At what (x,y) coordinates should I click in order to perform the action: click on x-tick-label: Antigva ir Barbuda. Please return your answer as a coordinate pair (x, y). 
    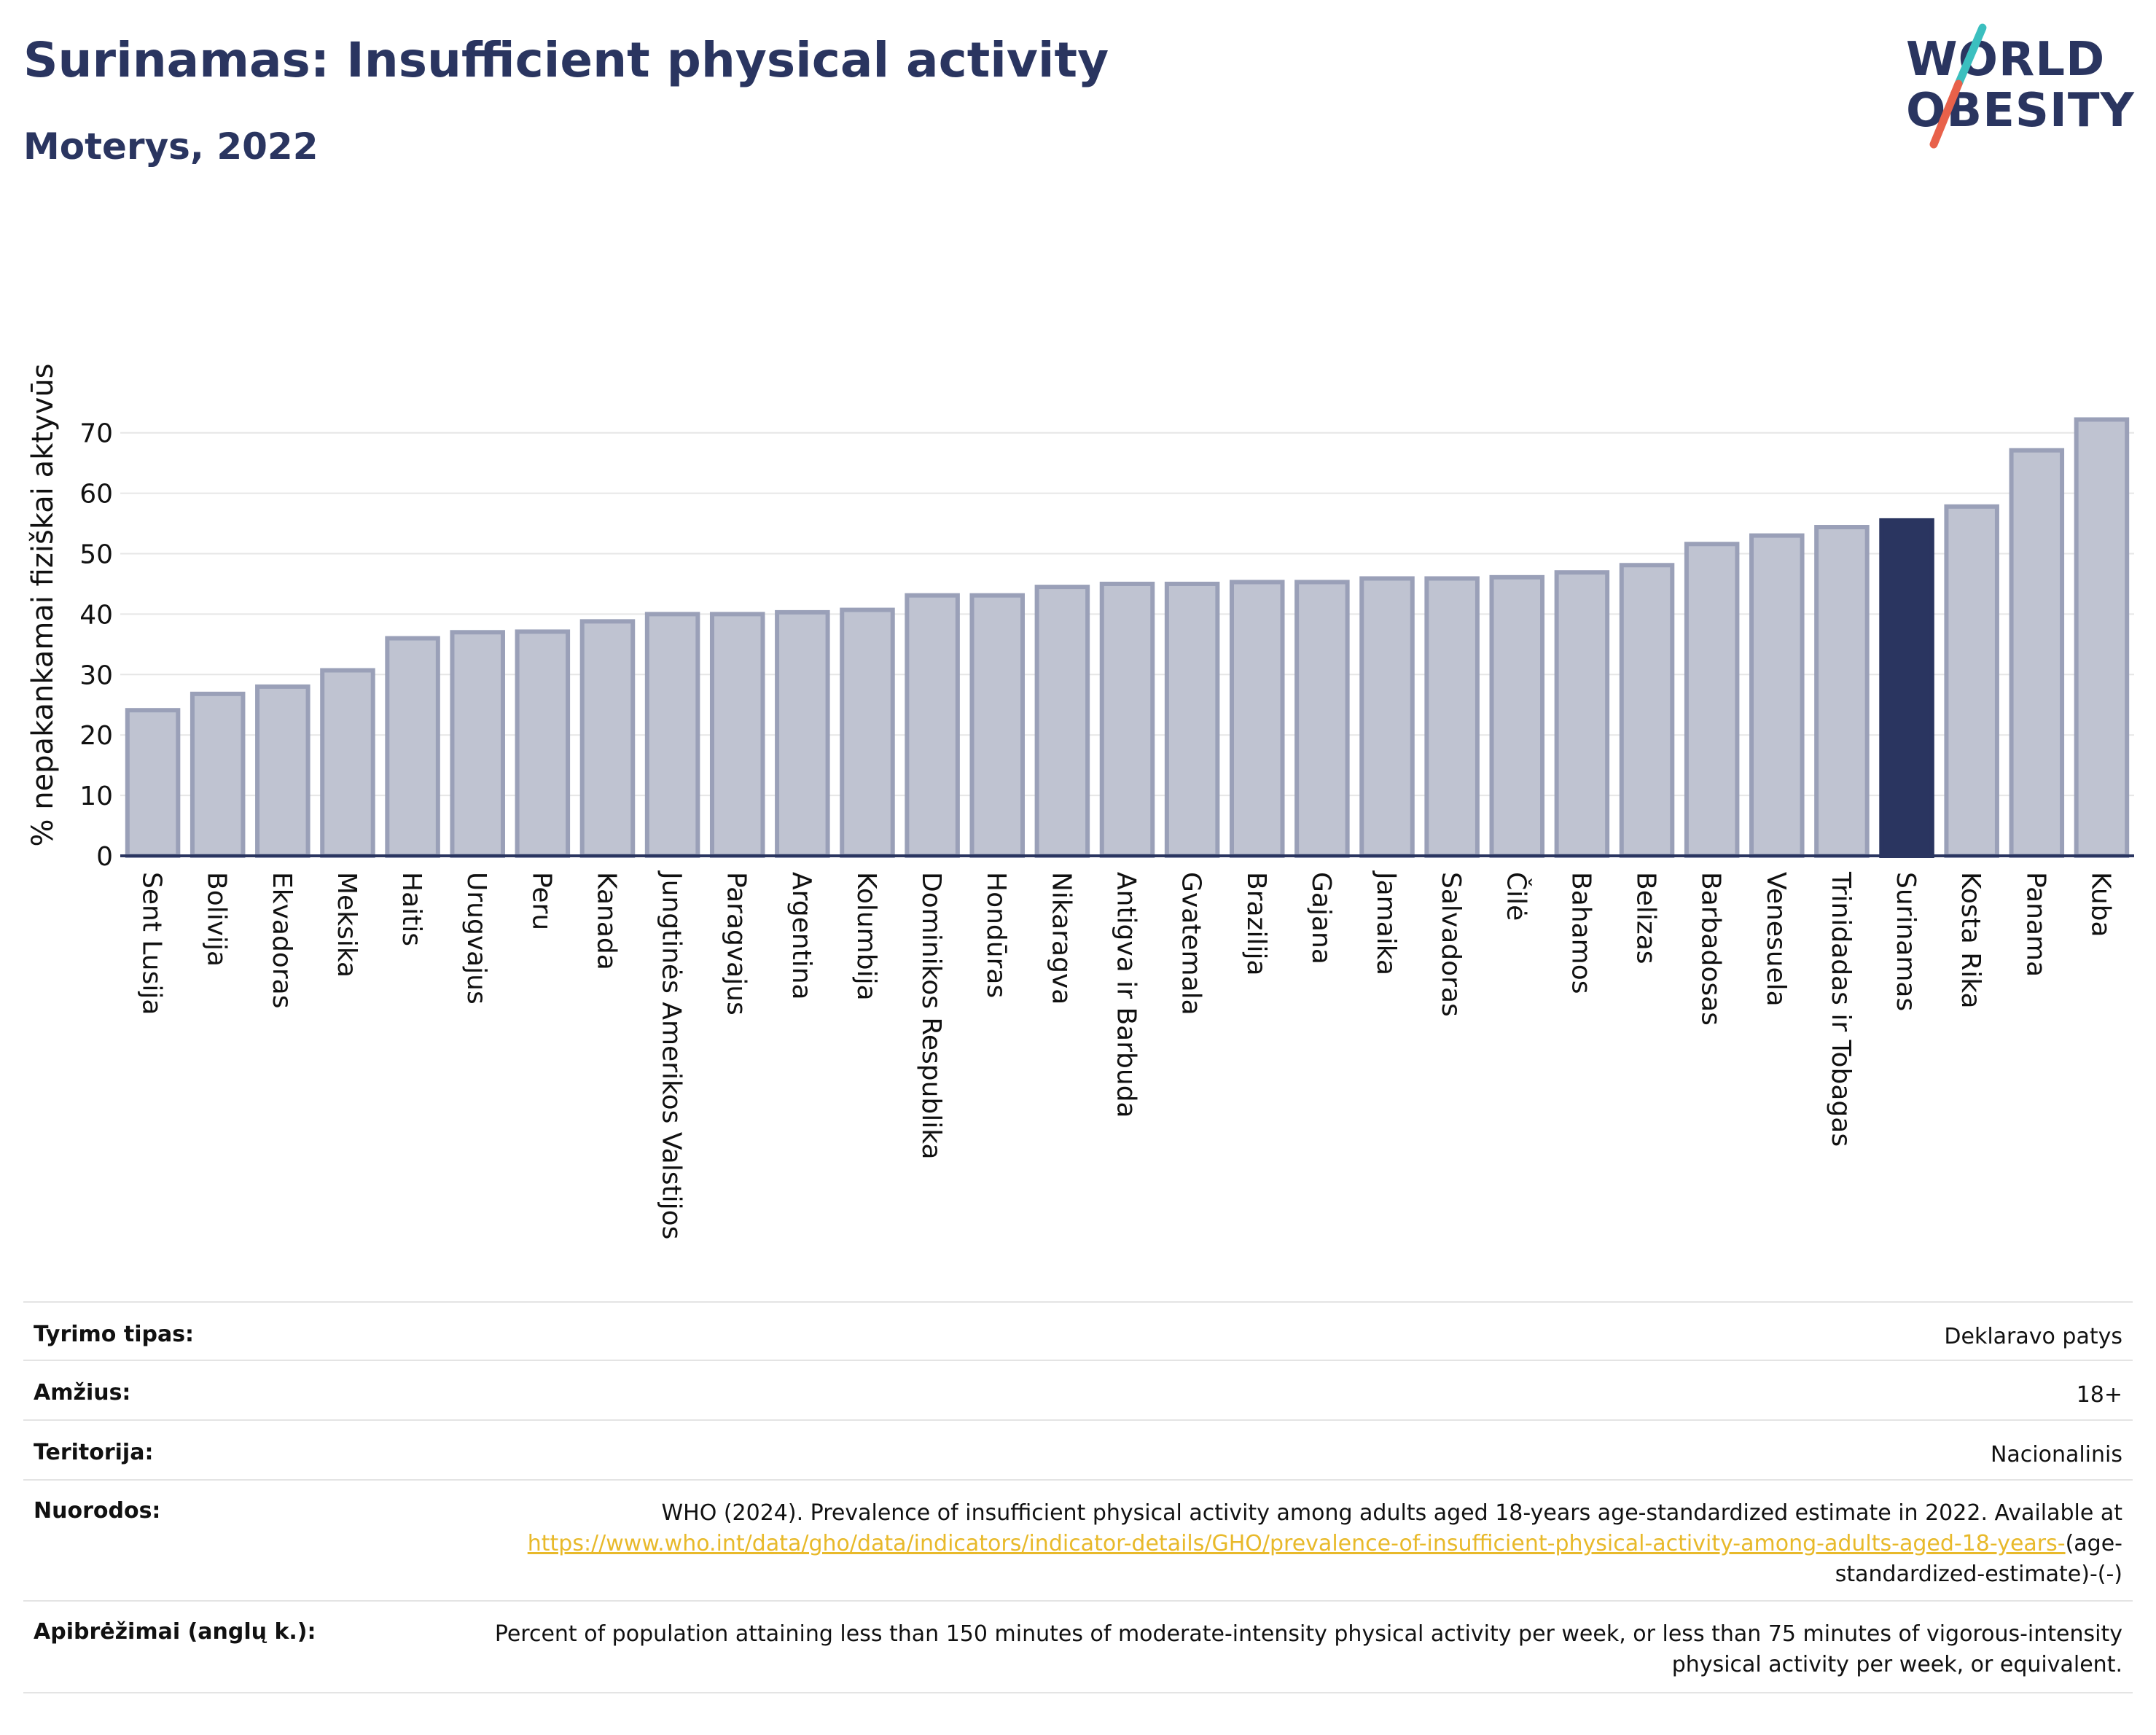
    Looking at the image, I should click on (1126, 995).